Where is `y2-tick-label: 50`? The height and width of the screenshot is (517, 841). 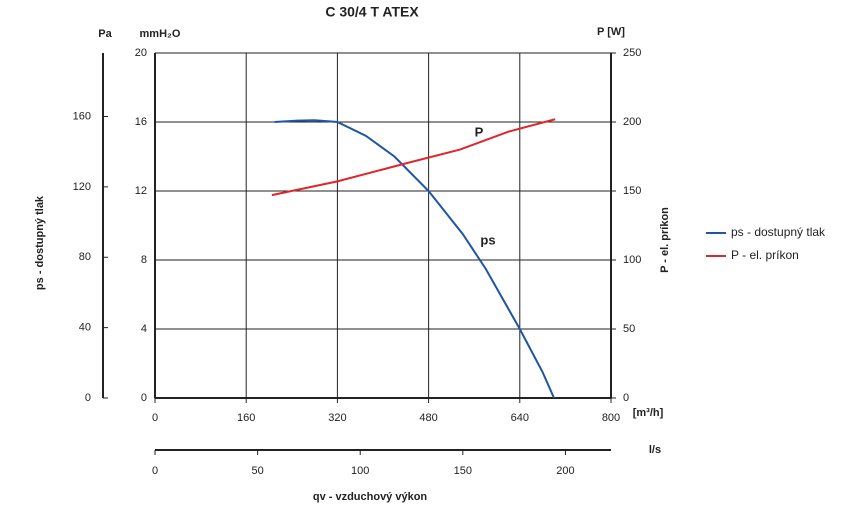 y2-tick-label: 50 is located at coordinates (629, 329).